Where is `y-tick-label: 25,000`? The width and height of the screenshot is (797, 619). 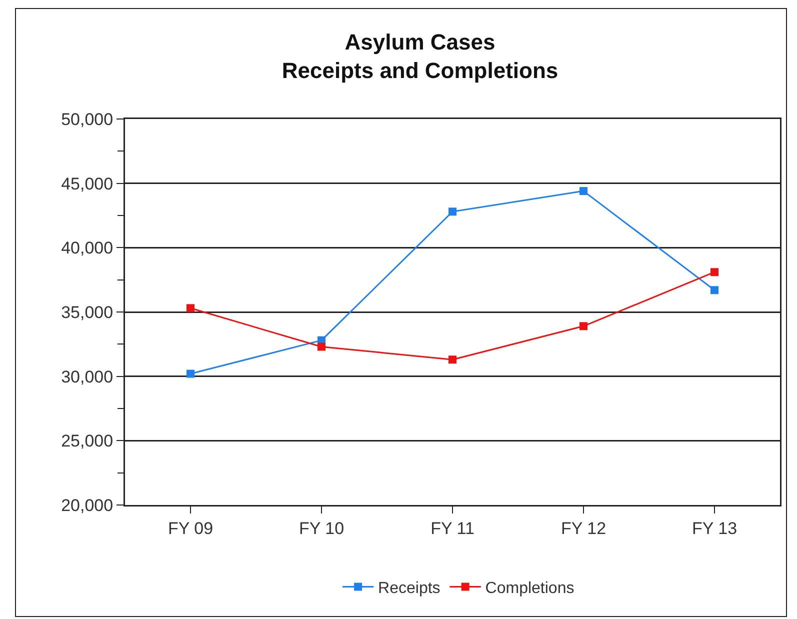
y-tick-label: 25,000 is located at coordinates (87, 441).